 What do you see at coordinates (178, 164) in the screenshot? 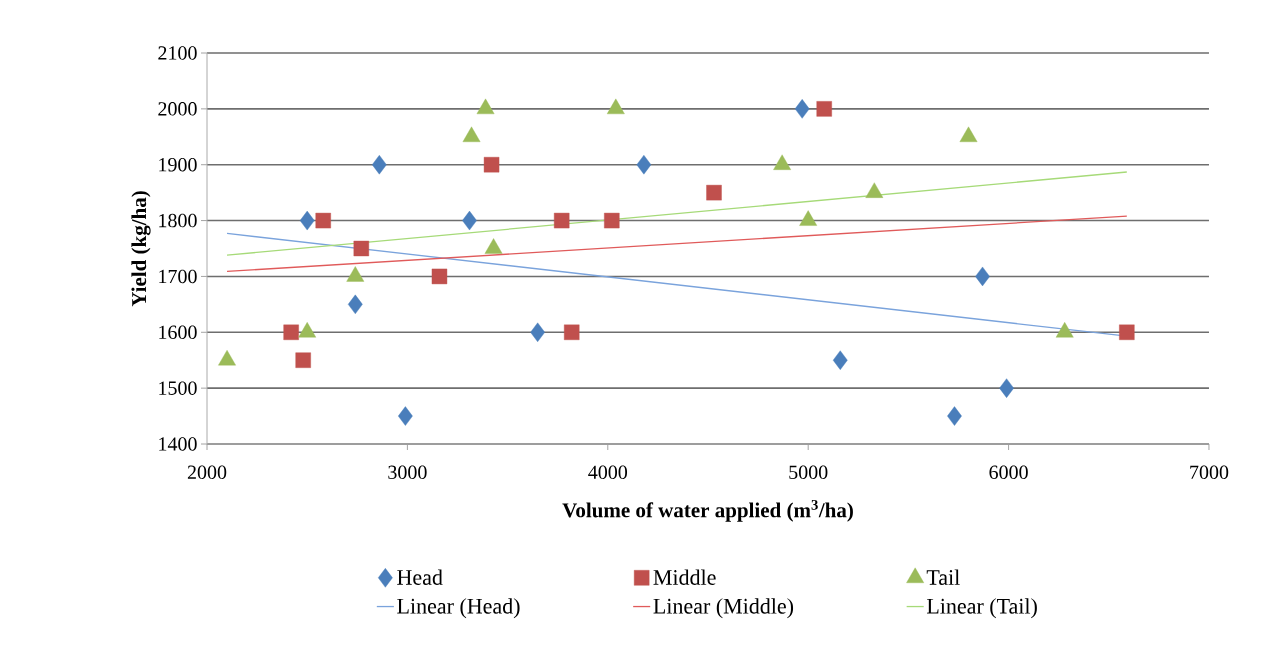
I see `y-tick-label: 1900` at bounding box center [178, 164].